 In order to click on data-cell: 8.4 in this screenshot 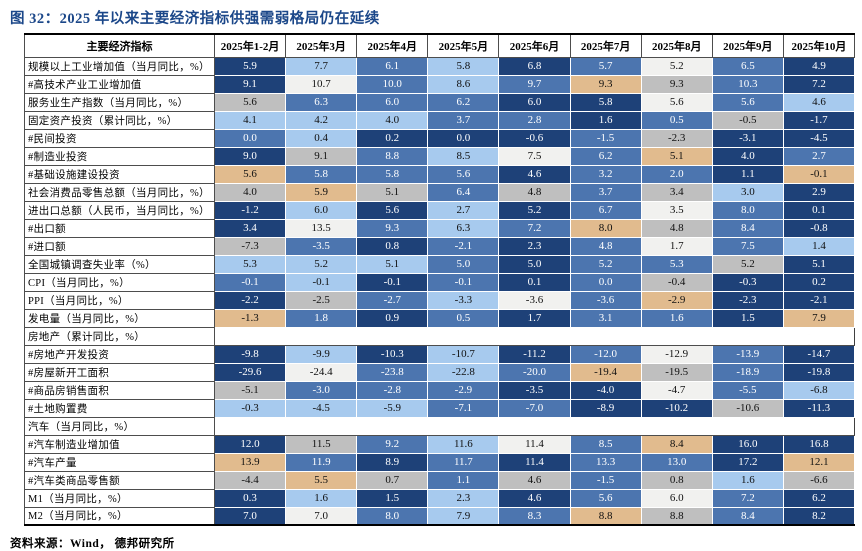, I will do `click(747, 228)`.